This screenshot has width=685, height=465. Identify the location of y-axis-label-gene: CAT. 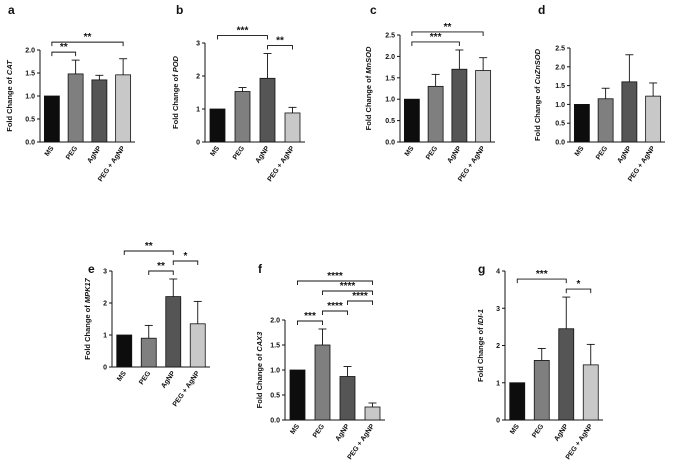
(9, 67).